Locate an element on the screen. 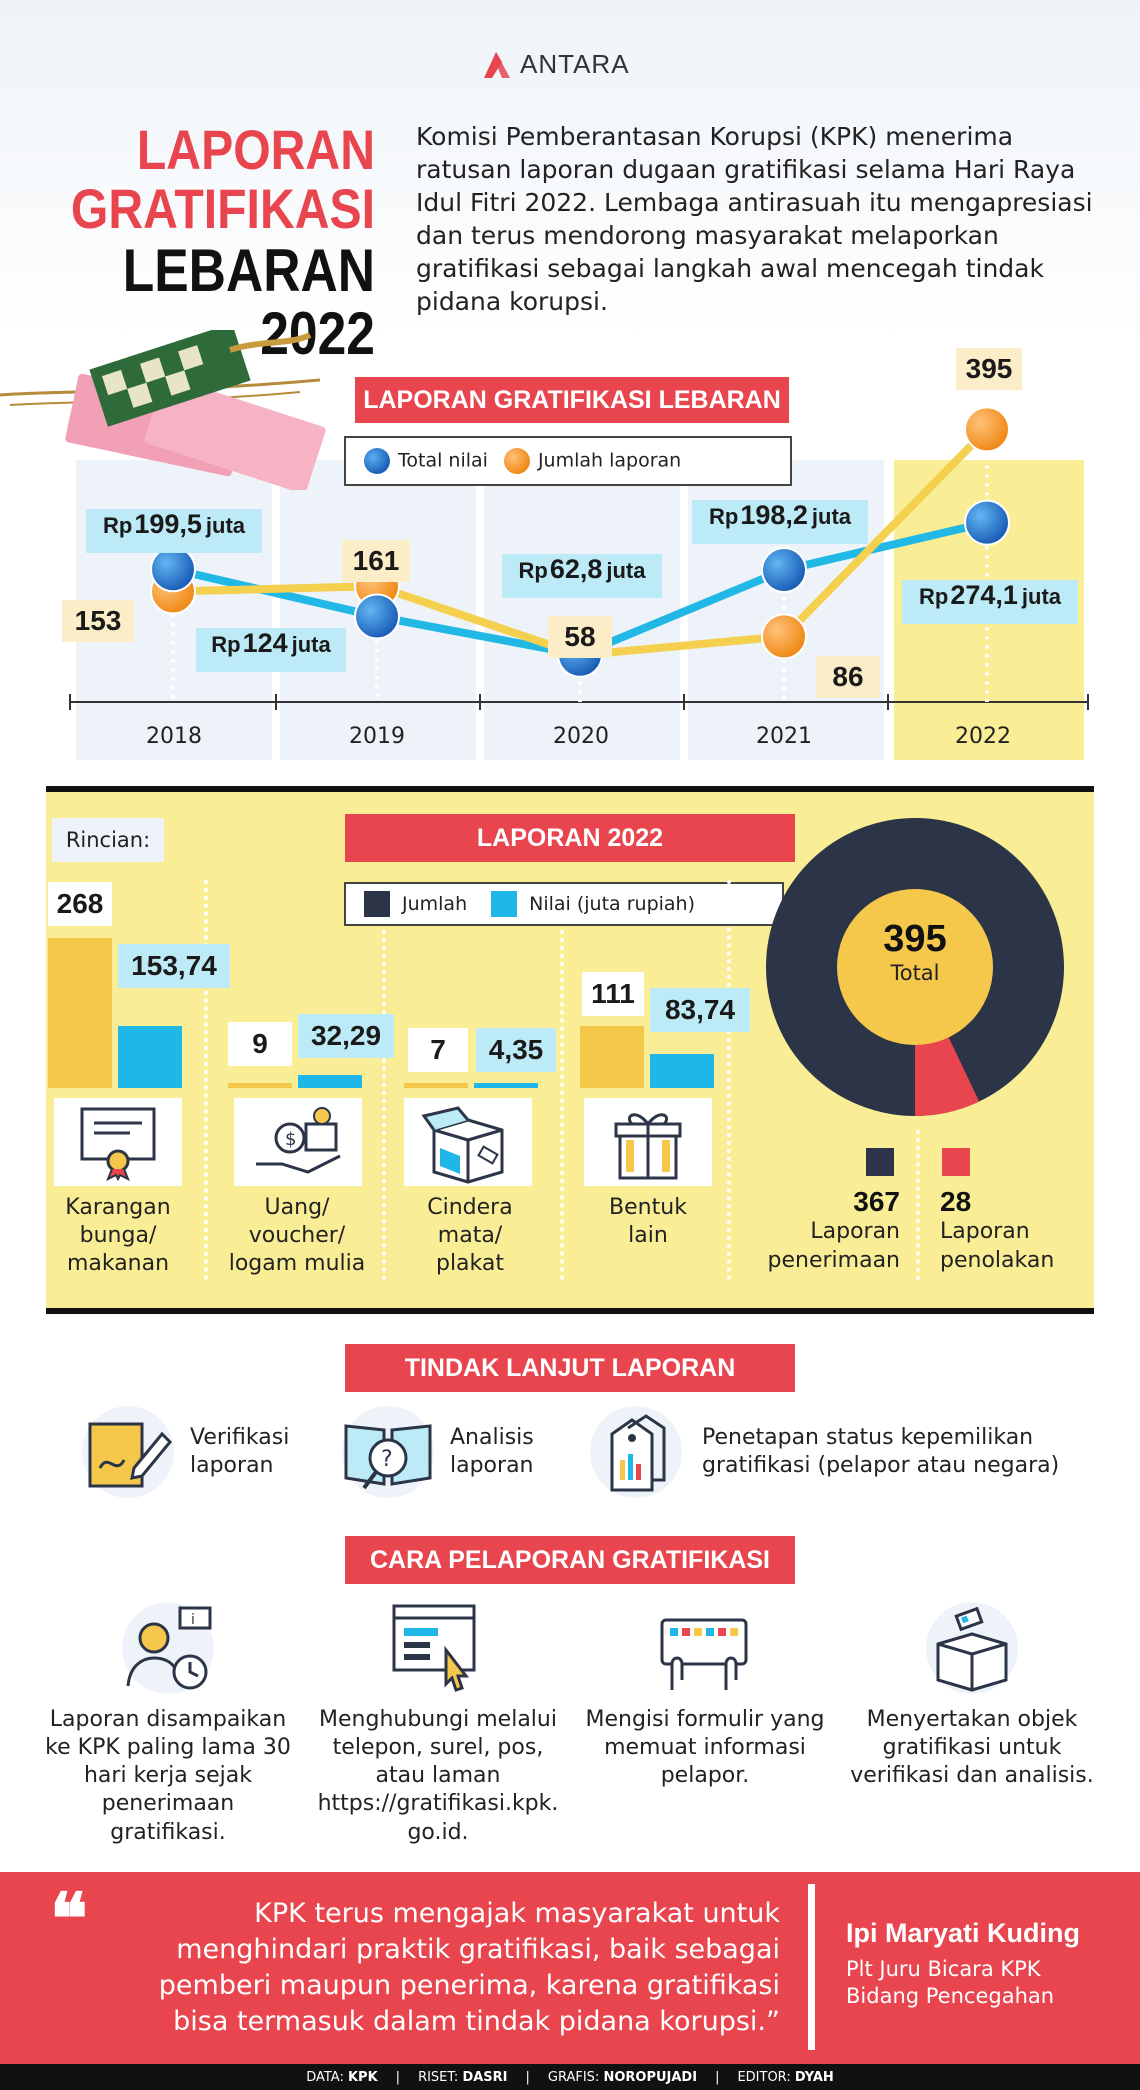 The height and width of the screenshot is (2090, 1140). rincian-label: Rincian: is located at coordinates (108, 840).